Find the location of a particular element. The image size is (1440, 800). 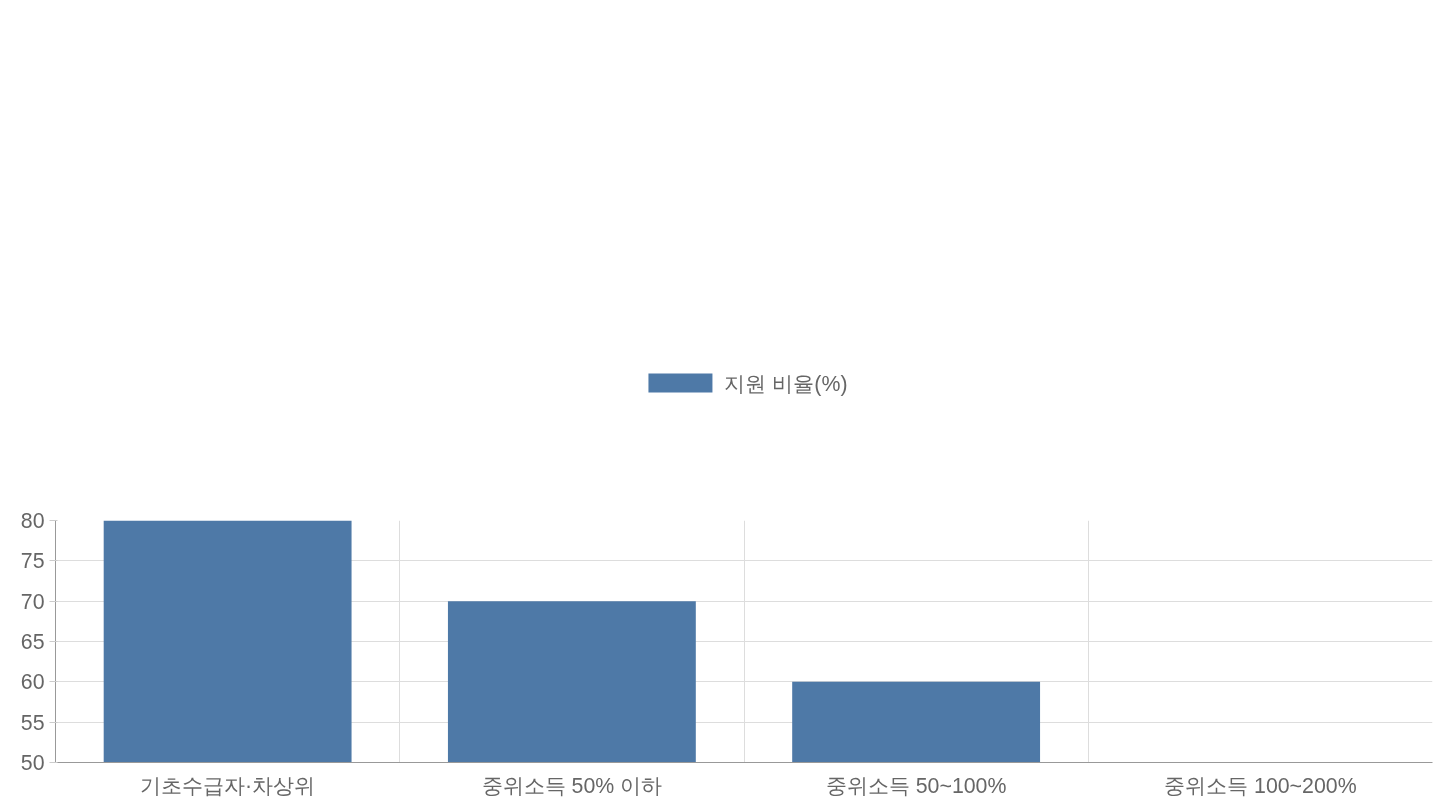

y-tick-label: 60 is located at coordinates (32, 682).